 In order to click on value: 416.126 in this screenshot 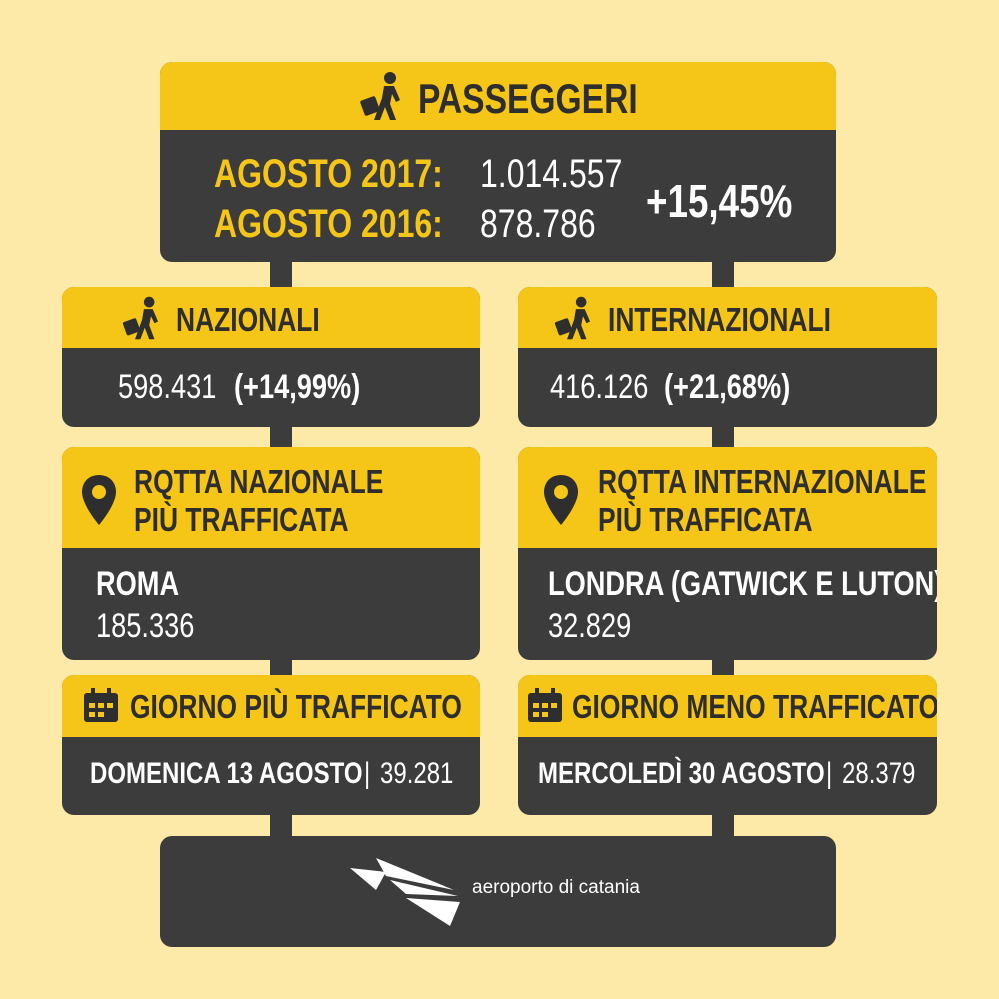, I will do `click(599, 387)`.